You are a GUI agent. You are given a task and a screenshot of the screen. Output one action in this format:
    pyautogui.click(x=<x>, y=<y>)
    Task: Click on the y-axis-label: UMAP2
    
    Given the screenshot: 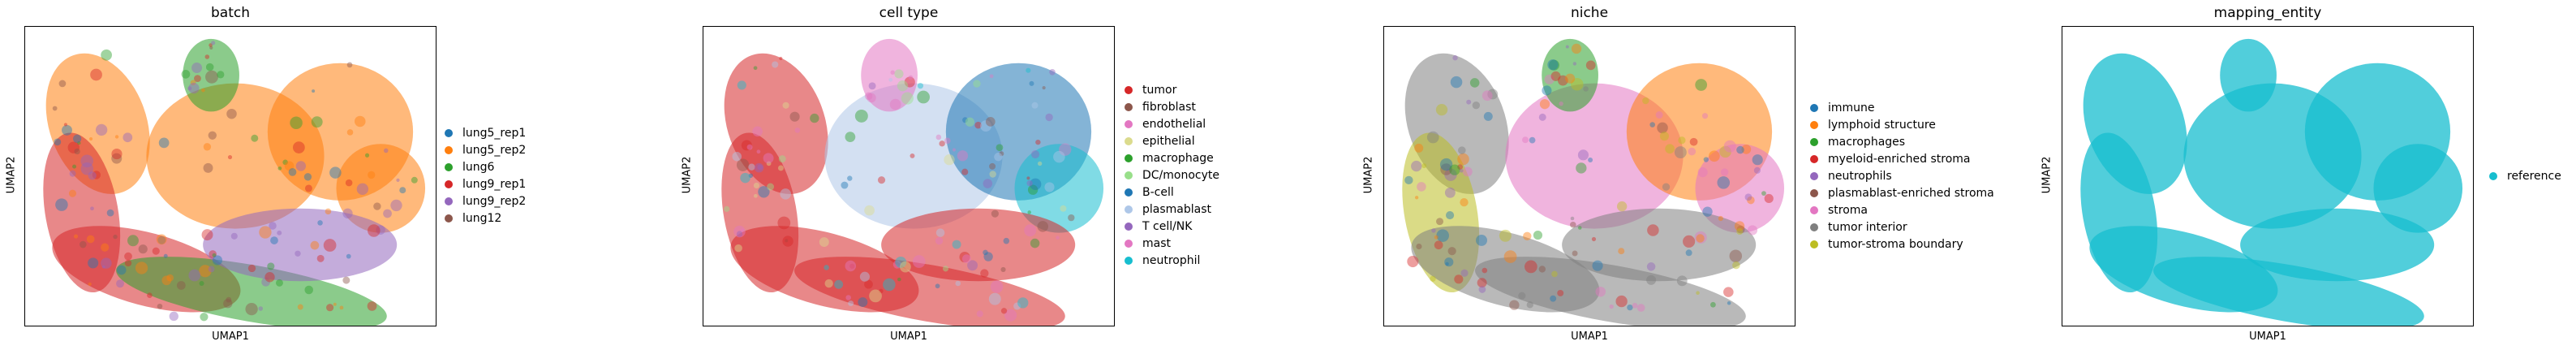 What is the action you would take?
    pyautogui.click(x=11, y=175)
    